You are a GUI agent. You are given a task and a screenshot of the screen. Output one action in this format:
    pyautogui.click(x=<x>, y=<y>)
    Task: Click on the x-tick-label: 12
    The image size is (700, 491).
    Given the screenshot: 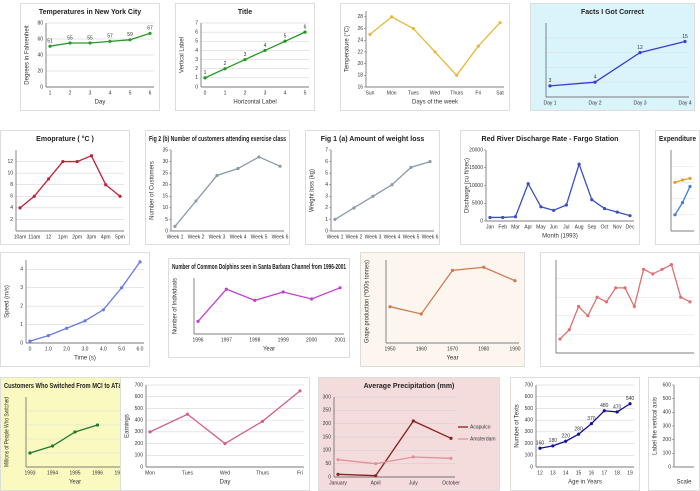 What is the action you would take?
    pyautogui.click(x=540, y=473)
    